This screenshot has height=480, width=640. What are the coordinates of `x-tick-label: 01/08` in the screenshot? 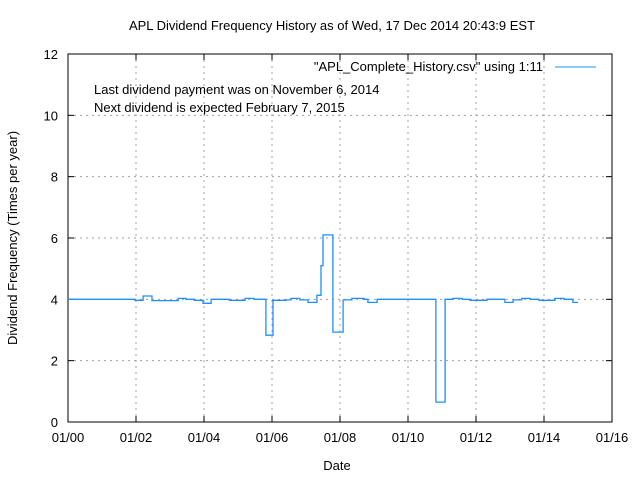 It's located at (340, 437).